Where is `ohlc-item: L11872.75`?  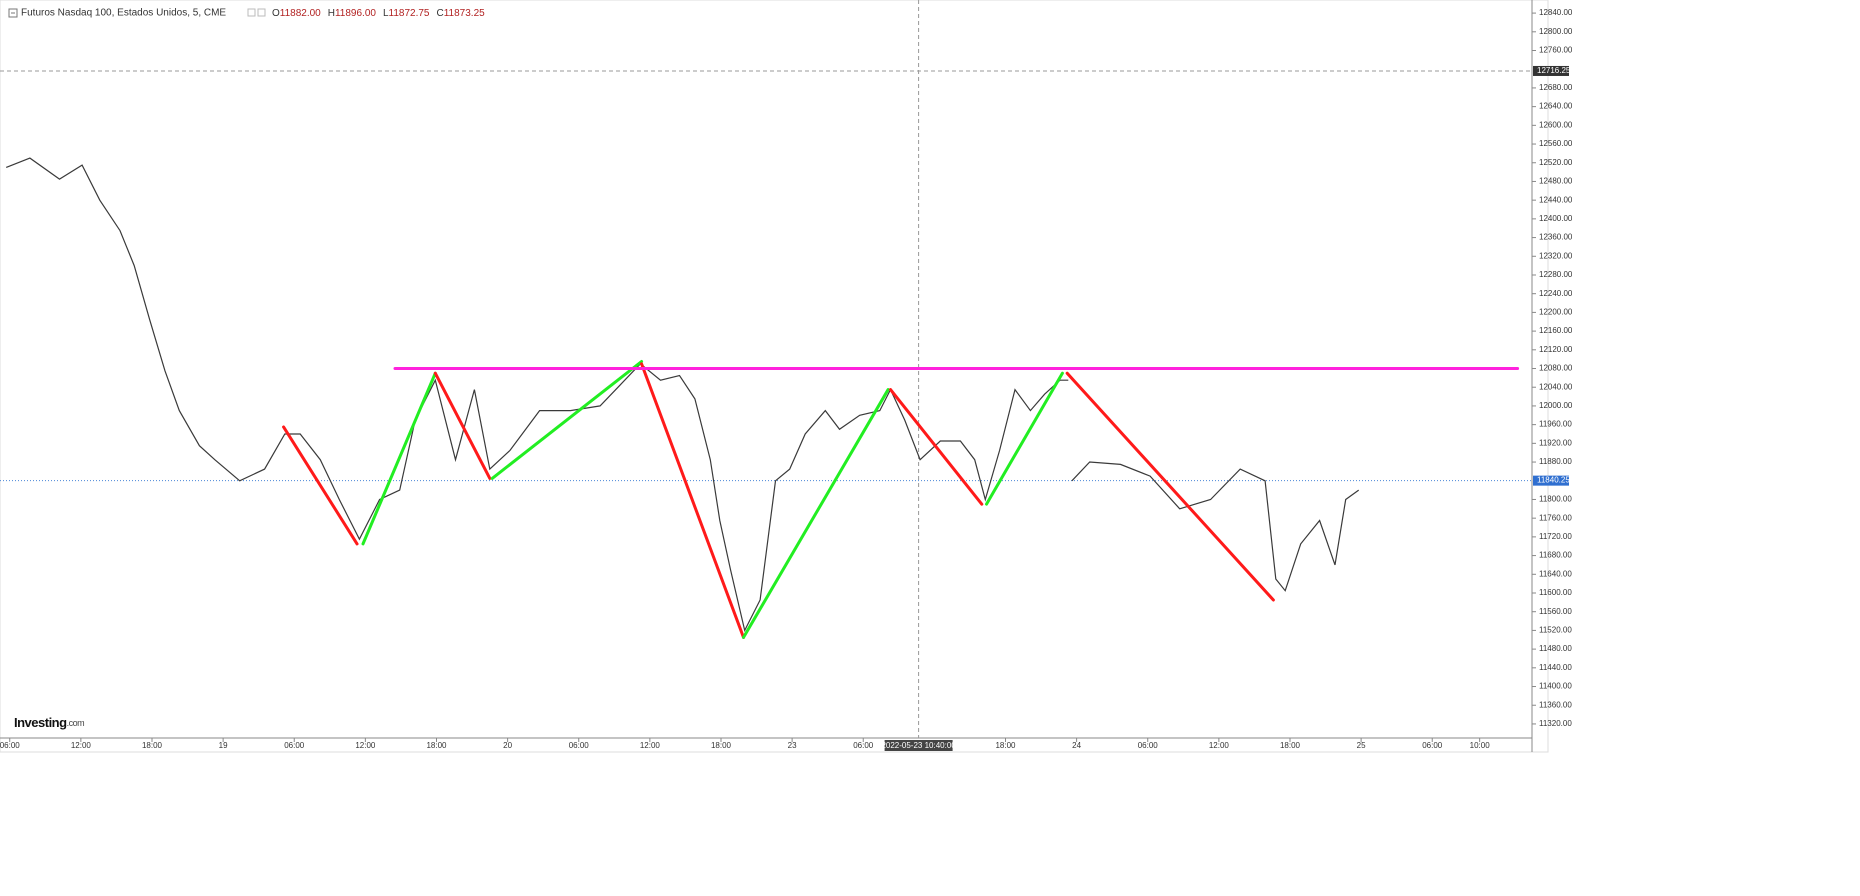
ohlc-item: L11872.75 is located at coordinates (406, 13).